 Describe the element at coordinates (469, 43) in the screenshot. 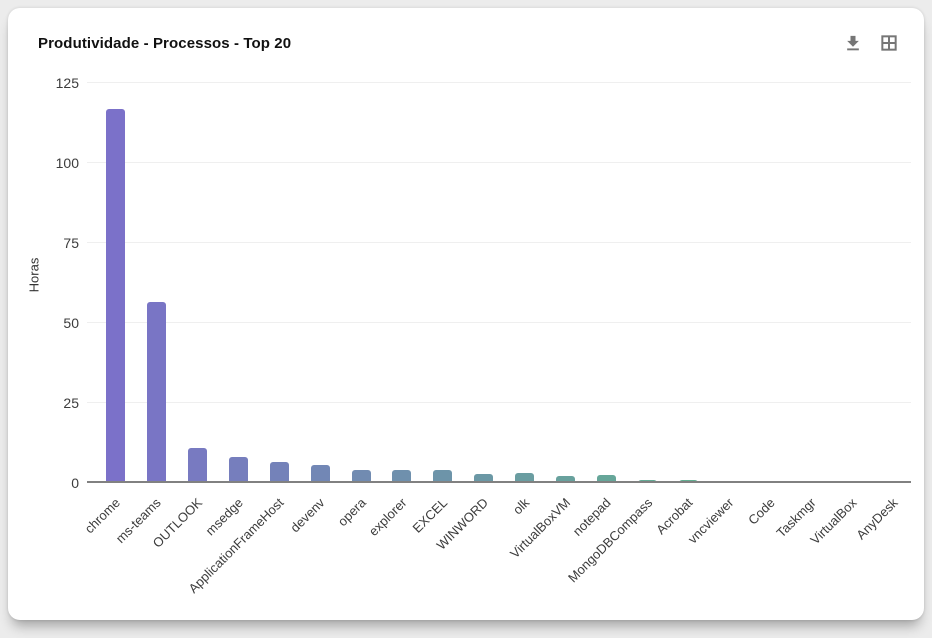

I see `card-header: Produtividade - Processos - Top 20` at that location.